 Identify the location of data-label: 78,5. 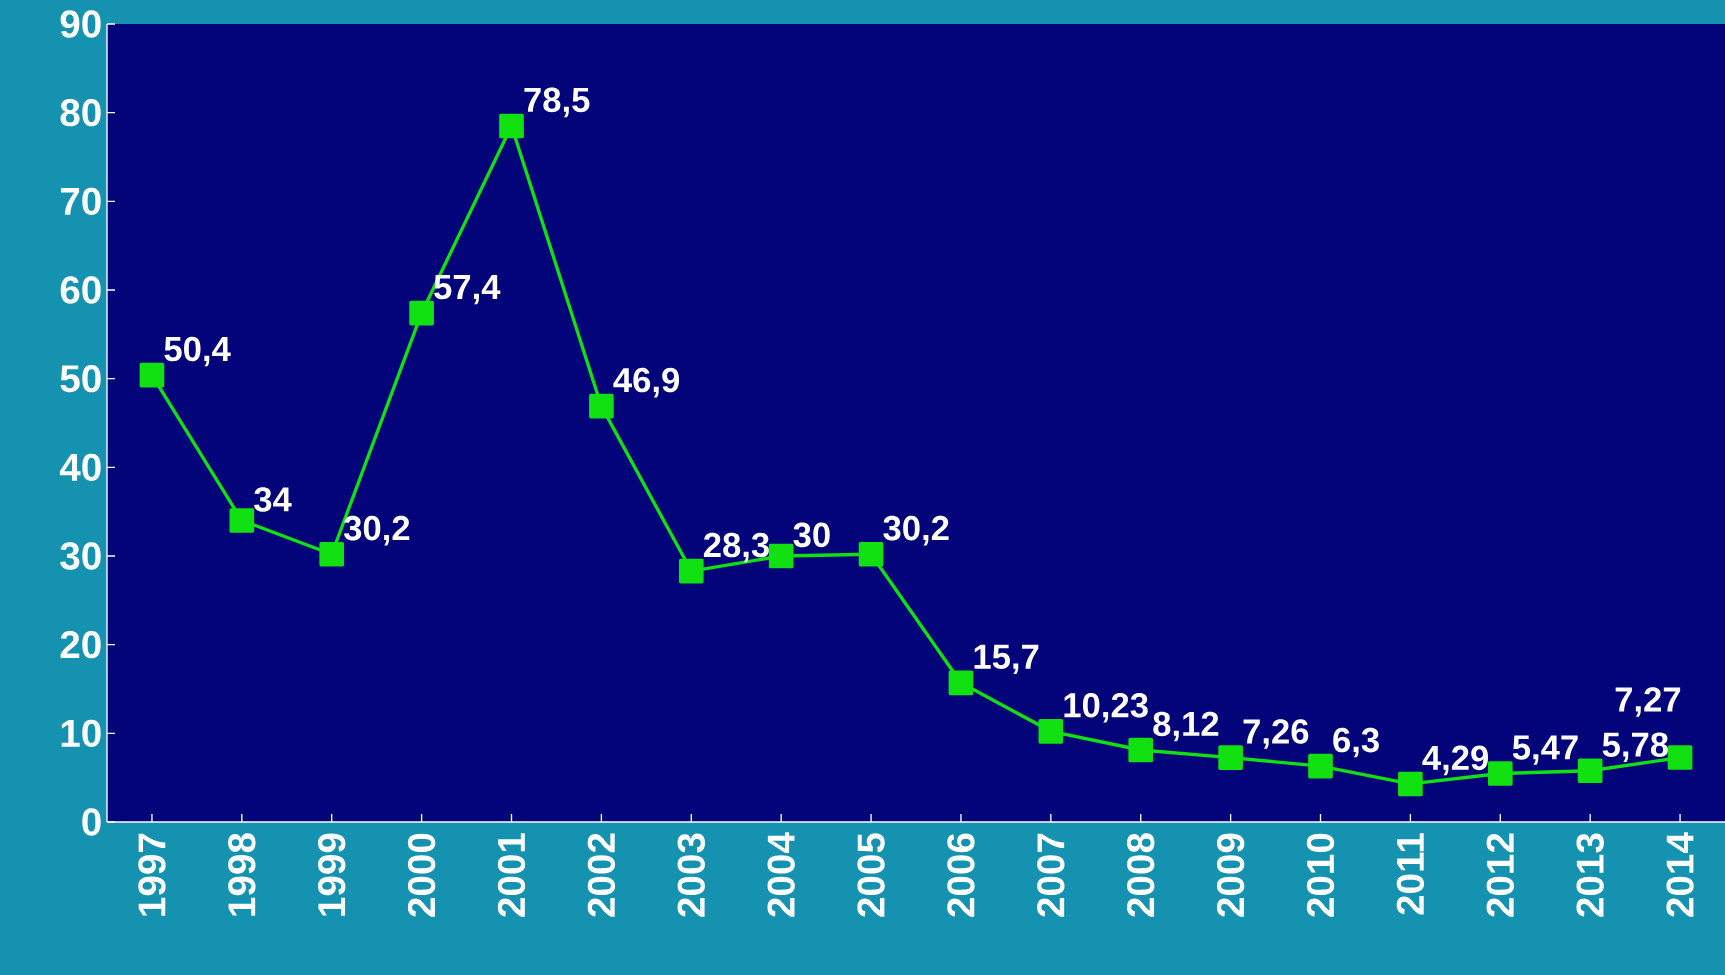
(557, 102).